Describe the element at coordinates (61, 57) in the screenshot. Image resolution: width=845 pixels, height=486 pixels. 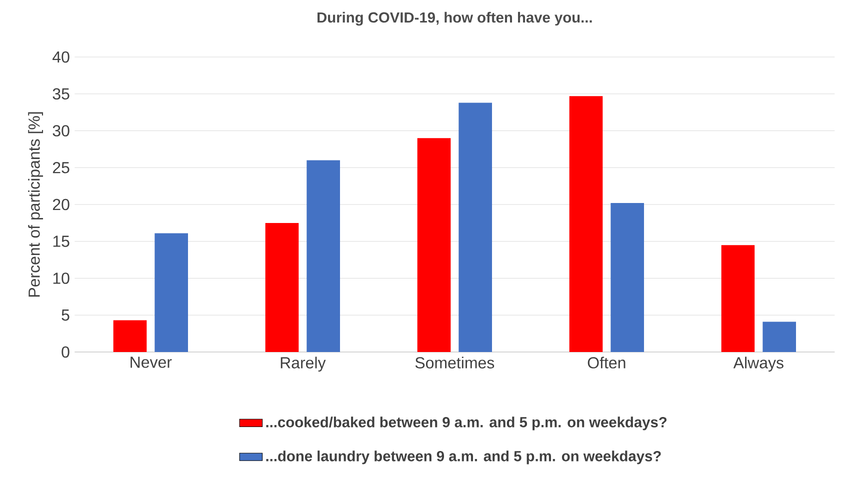
I see `y-tick-label: 40` at that location.